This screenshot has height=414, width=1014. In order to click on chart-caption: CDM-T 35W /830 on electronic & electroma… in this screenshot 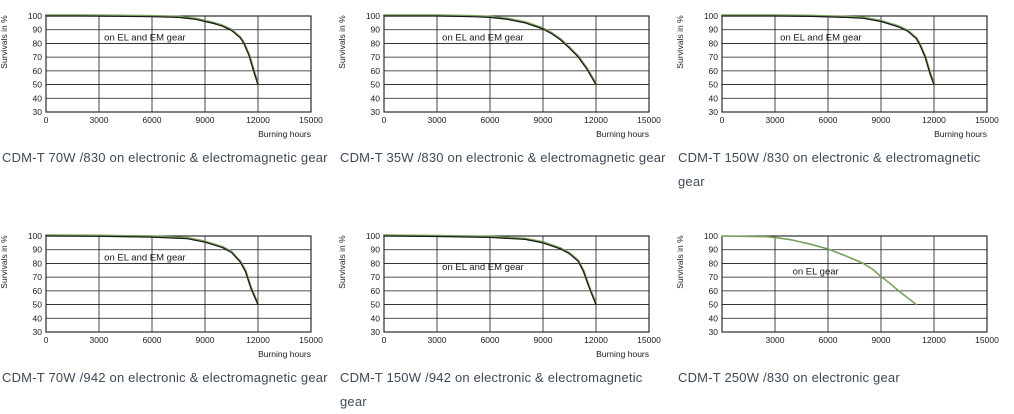, I will do `click(503, 157)`.